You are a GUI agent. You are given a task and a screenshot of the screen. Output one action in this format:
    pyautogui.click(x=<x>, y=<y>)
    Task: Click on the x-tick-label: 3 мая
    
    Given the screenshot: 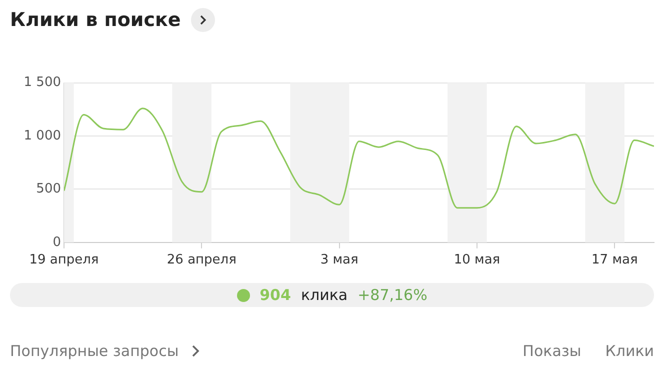 What is the action you would take?
    pyautogui.click(x=339, y=260)
    